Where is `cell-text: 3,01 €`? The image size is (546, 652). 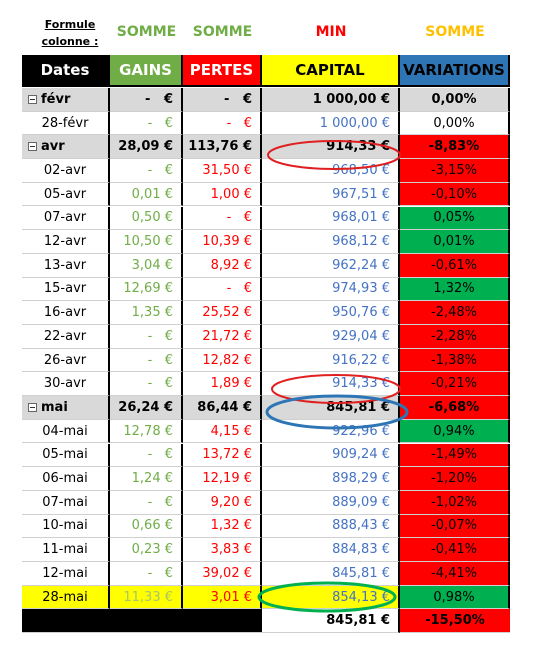
cell-text: 3,01 € is located at coordinates (231, 597).